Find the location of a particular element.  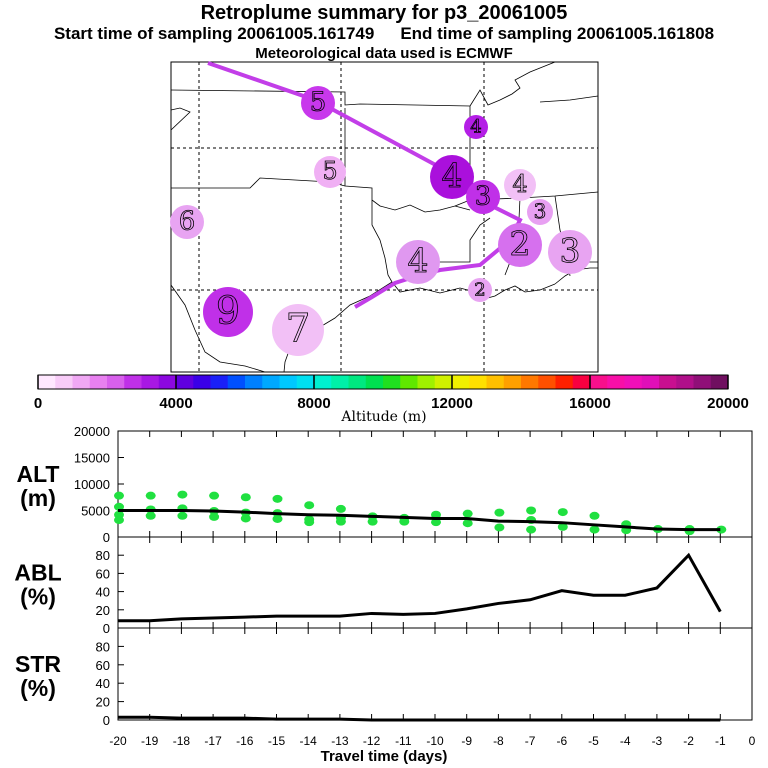

x-tick-label: -8 is located at coordinates (498, 741).